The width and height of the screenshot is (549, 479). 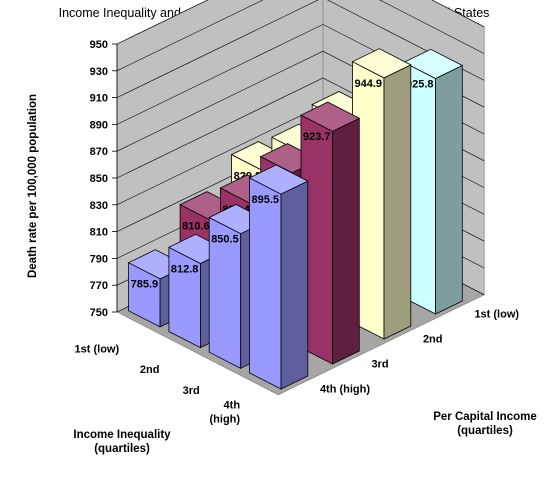 I want to click on y-tick-label: 890, so click(x=99, y=125).